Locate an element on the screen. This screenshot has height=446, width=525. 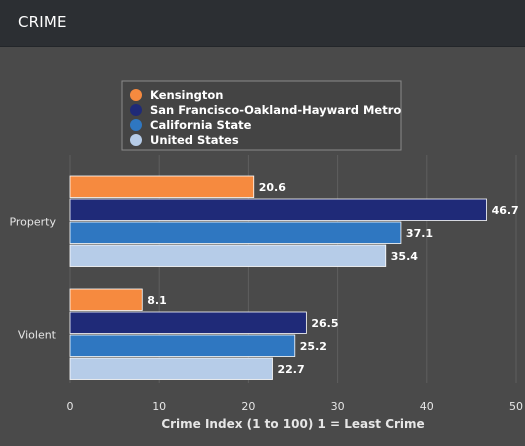
legend-label: San Francisco-Oakland-Hayward Metro is located at coordinates (275, 110).